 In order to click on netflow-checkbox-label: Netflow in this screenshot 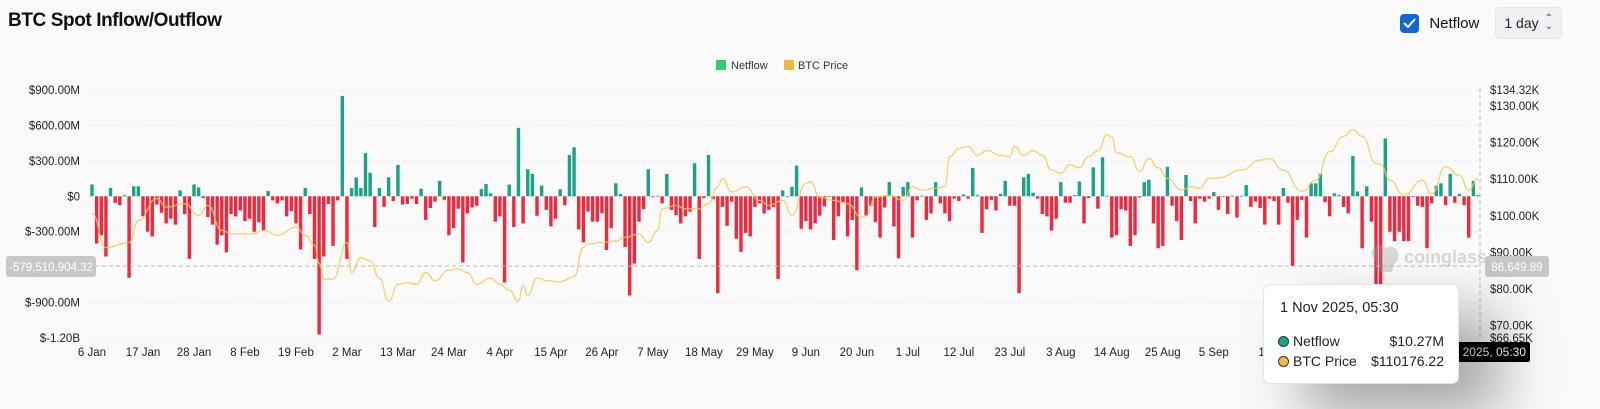, I will do `click(1454, 23)`.